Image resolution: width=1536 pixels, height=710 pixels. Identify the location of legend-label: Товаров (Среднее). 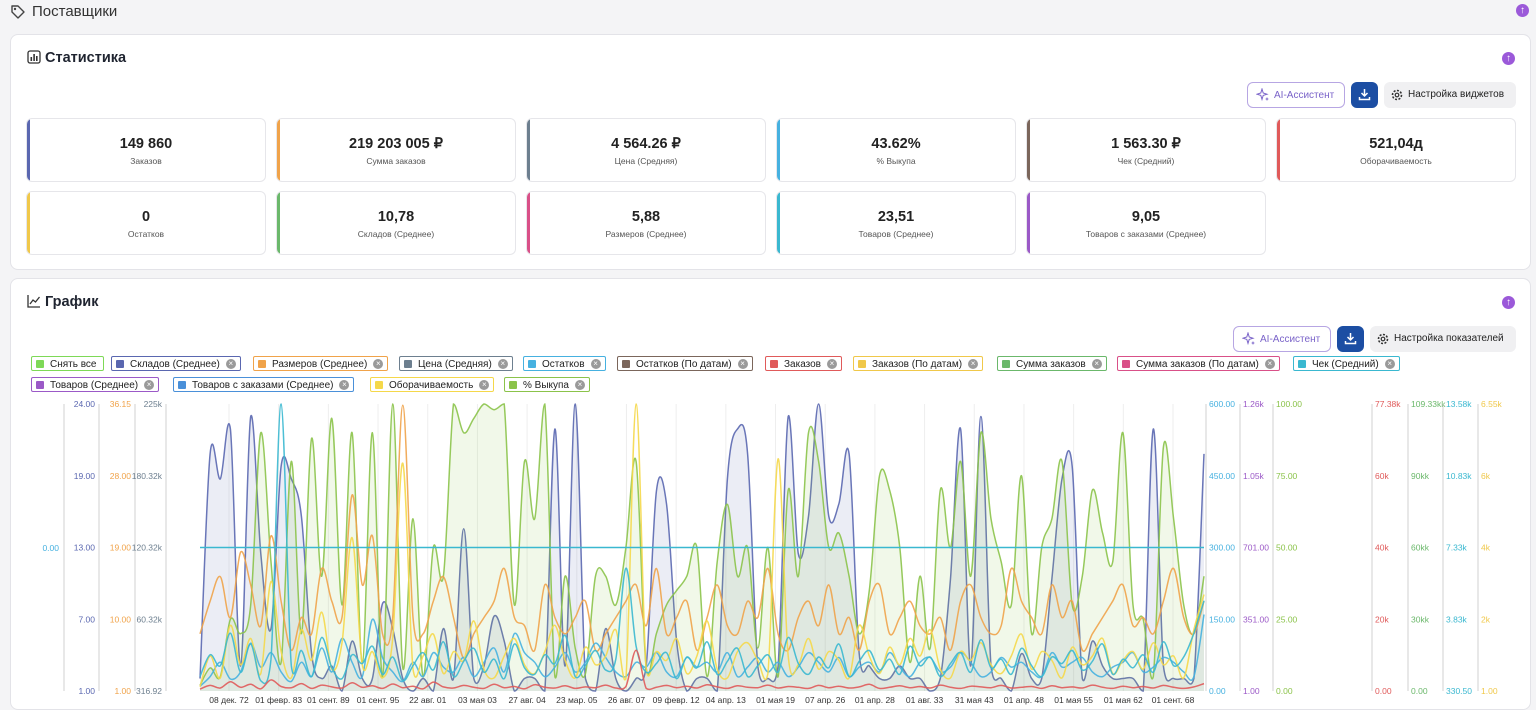
(94, 385).